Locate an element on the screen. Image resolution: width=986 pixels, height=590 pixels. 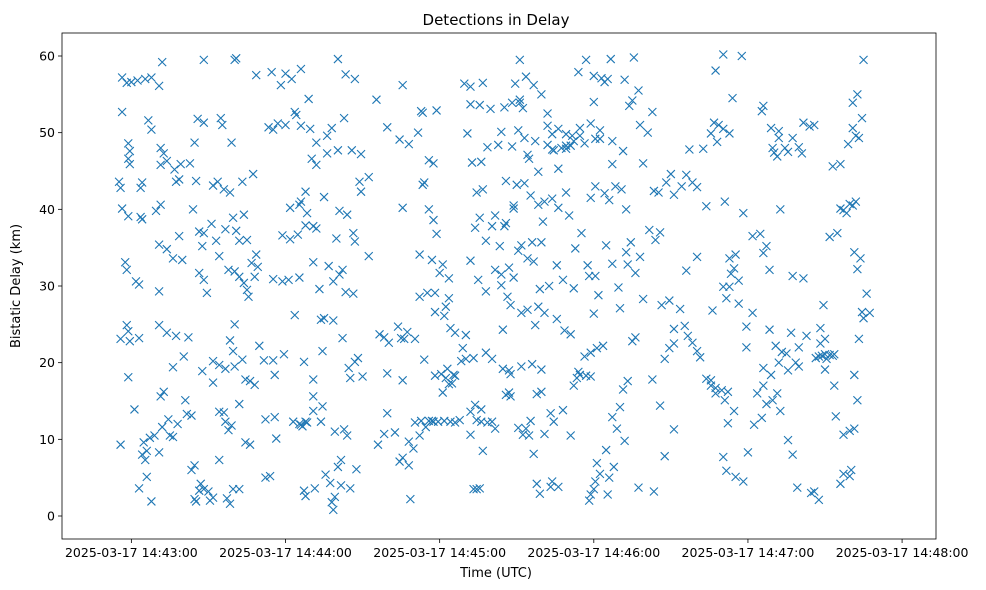
x-axis-label: Time (UTC) is located at coordinates (495, 573).